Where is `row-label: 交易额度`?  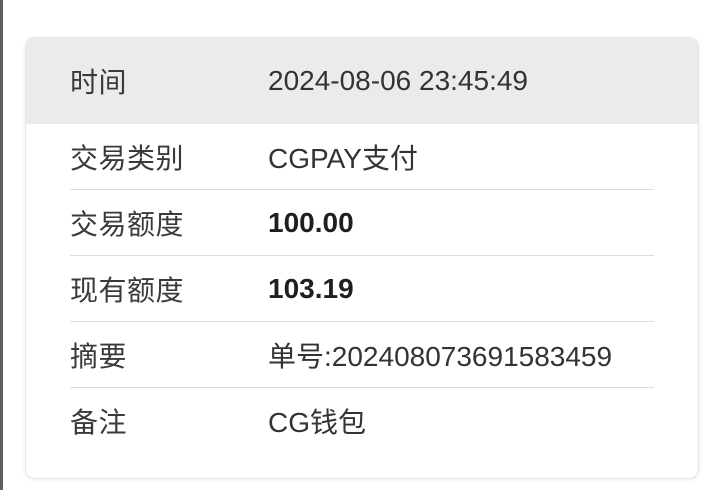
row-label: 交易额度 is located at coordinates (127, 224).